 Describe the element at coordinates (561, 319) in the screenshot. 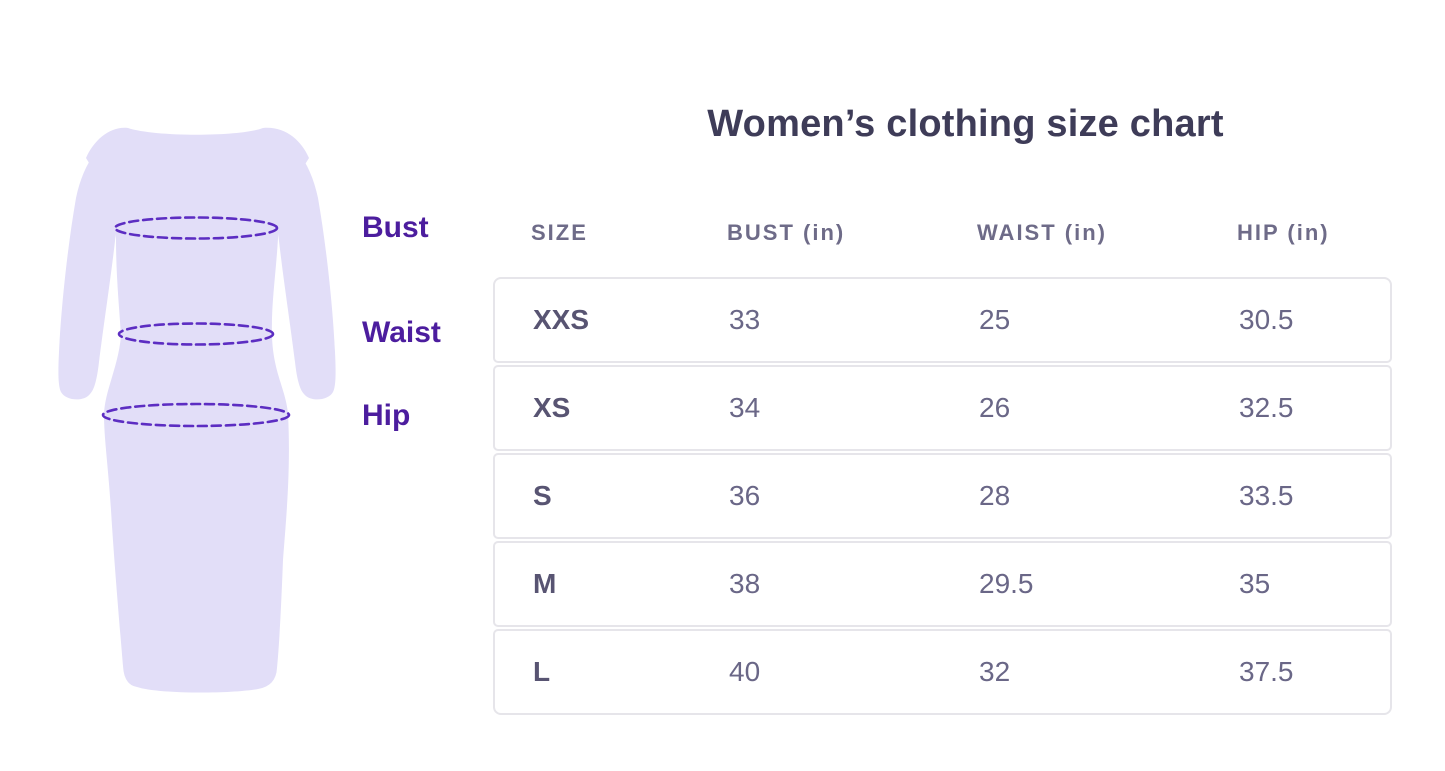

I see `size-cell: XXS` at that location.